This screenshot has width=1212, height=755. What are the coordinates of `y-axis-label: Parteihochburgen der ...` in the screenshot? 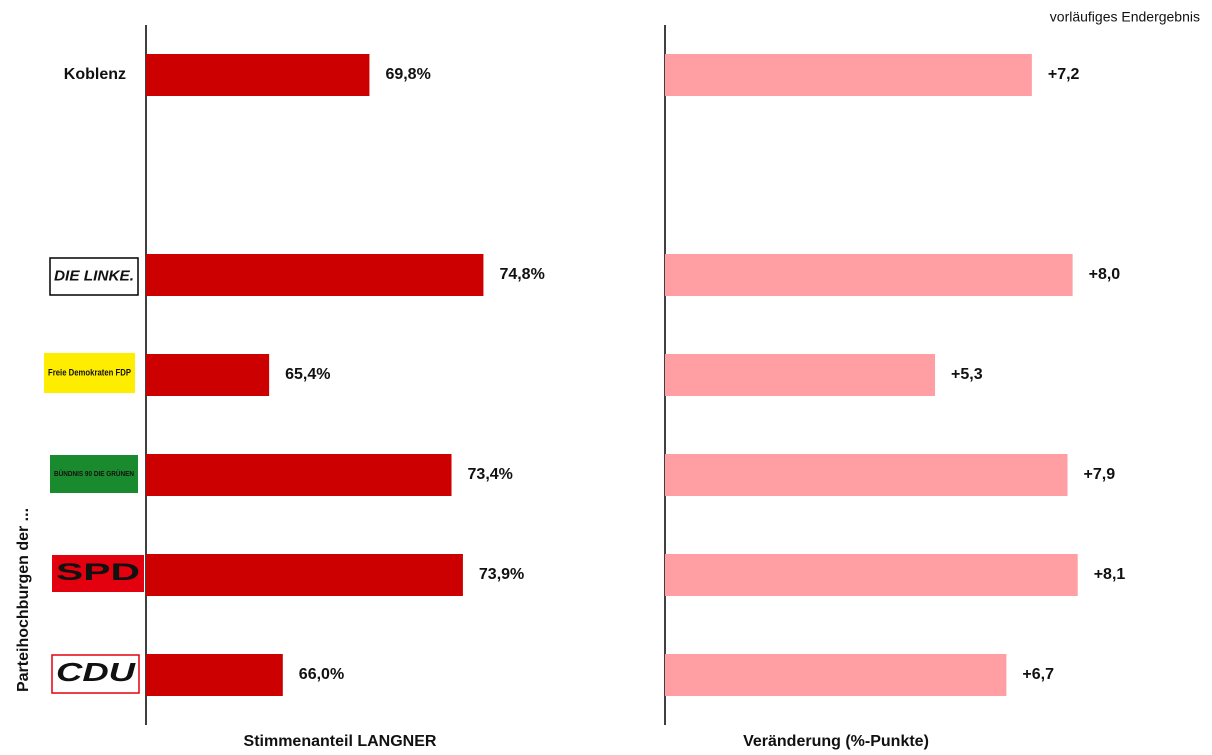 It's located at (23, 600).